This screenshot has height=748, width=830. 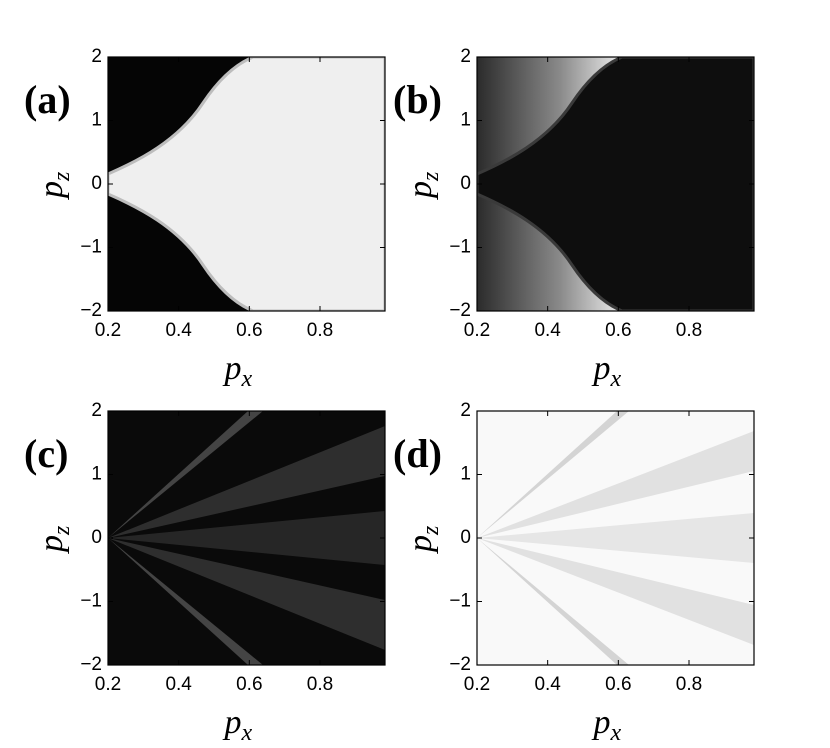 I want to click on panel-label: (b), so click(x=417, y=99).